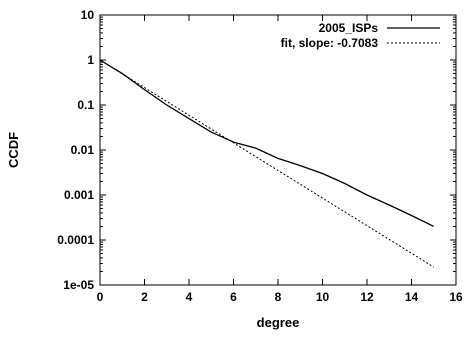 The image size is (466, 338). Describe the element at coordinates (330, 43) in the screenshot. I see `legend-label-fit: fit, slope: -0.7083` at that location.